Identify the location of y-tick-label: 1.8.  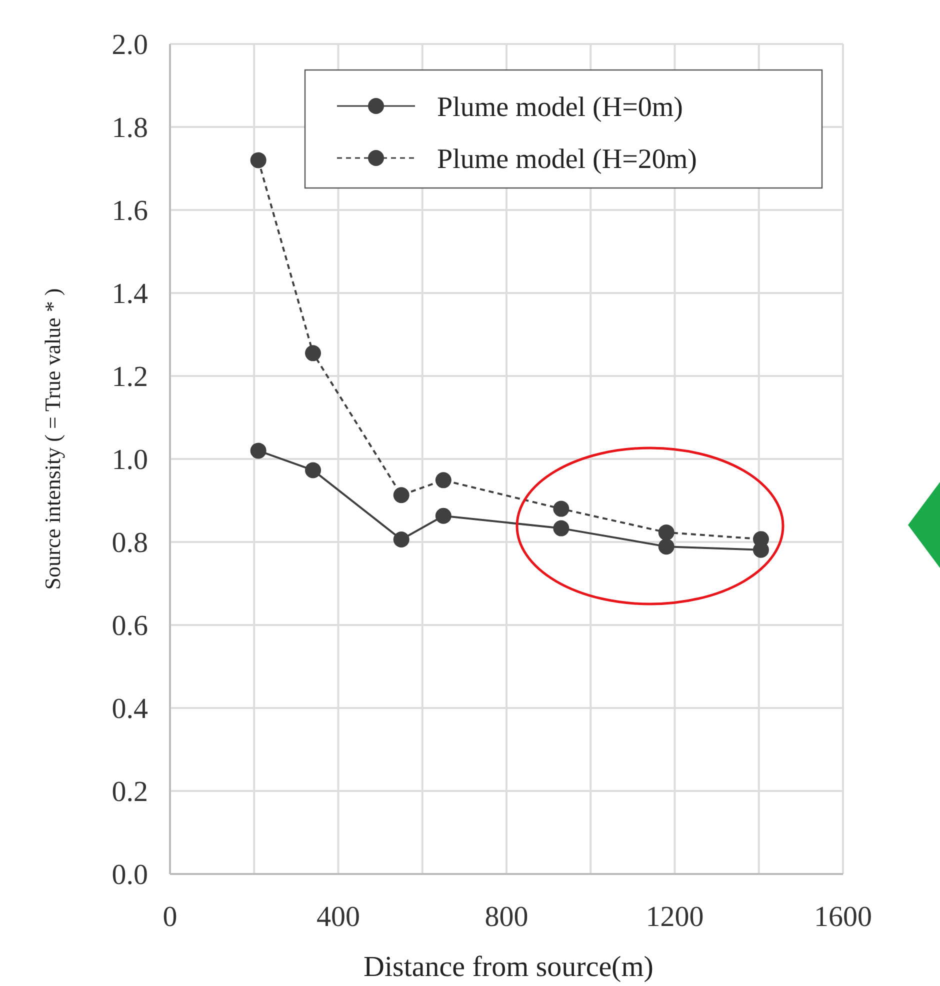
(130, 128).